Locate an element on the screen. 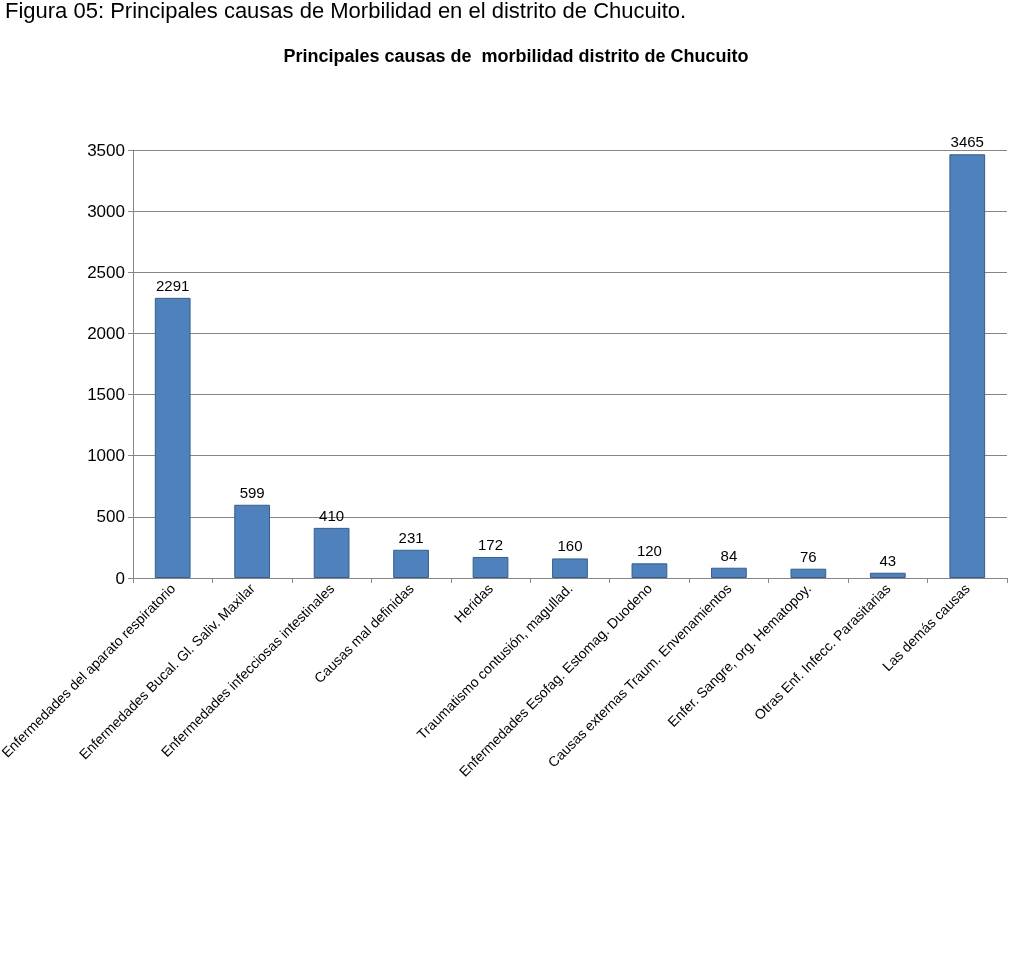 This screenshot has height=974, width=1032. y-tick-label: 2500 is located at coordinates (106, 272).